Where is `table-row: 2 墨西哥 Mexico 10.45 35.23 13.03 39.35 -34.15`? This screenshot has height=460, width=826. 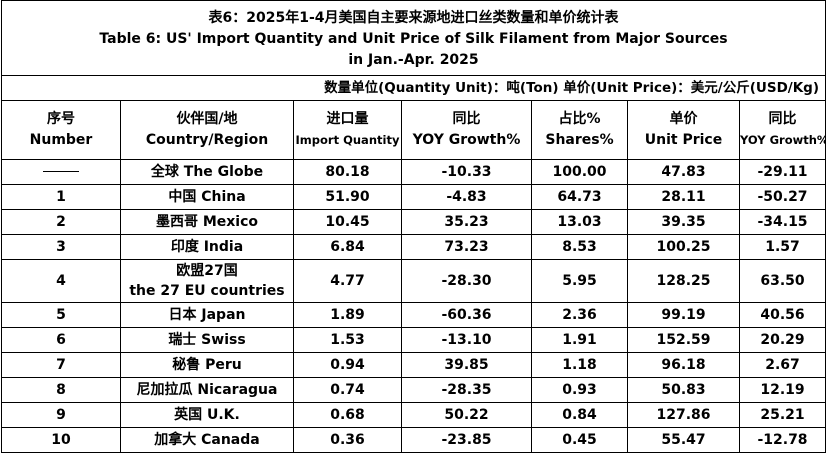 table-row: 2 墨西哥 Mexico 10.45 35.23 13.03 39.35 -34.15 is located at coordinates (413, 222).